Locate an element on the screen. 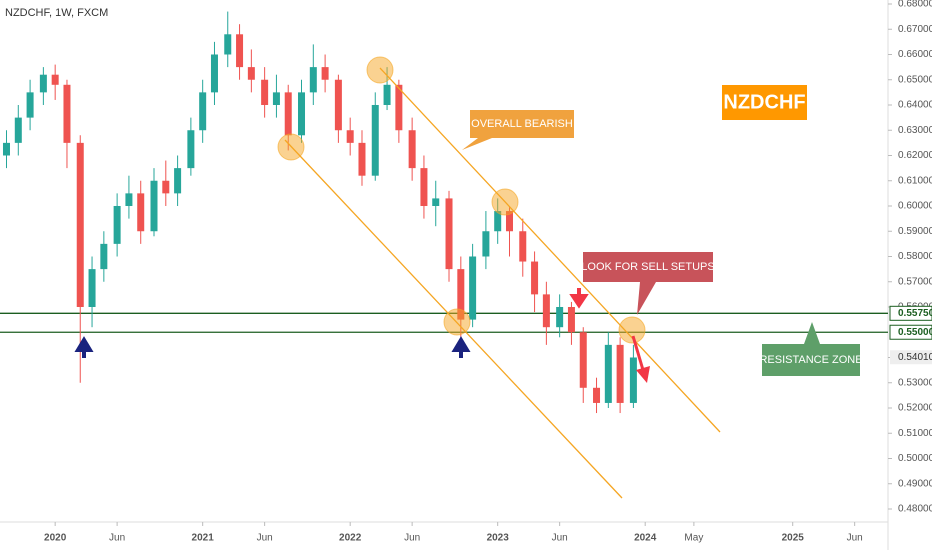 The height and width of the screenshot is (550, 932). callout-text: LOOK FOR SELL SETUPS is located at coordinates (647, 267).